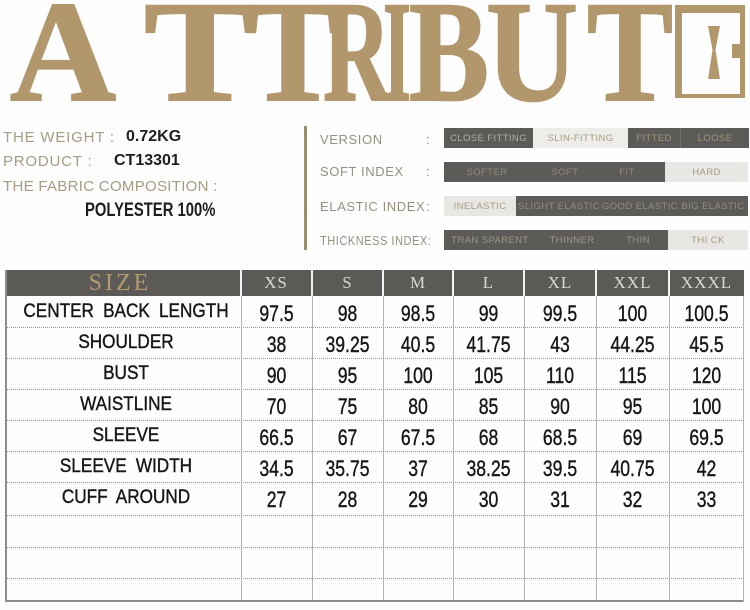 The width and height of the screenshot is (750, 610). What do you see at coordinates (63, 60) in the screenshot?
I see `svg-text: A` at bounding box center [63, 60].